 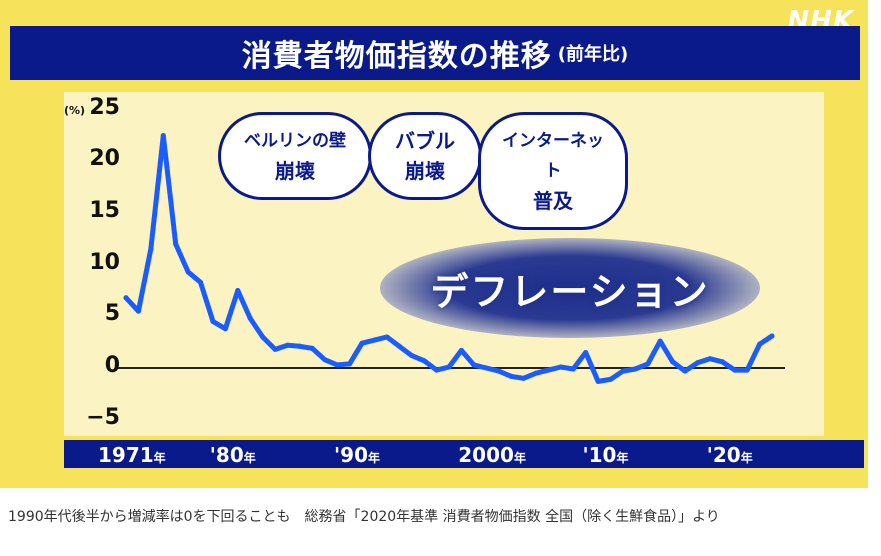 I want to click on y-axis-unit: (%), so click(x=75, y=110).